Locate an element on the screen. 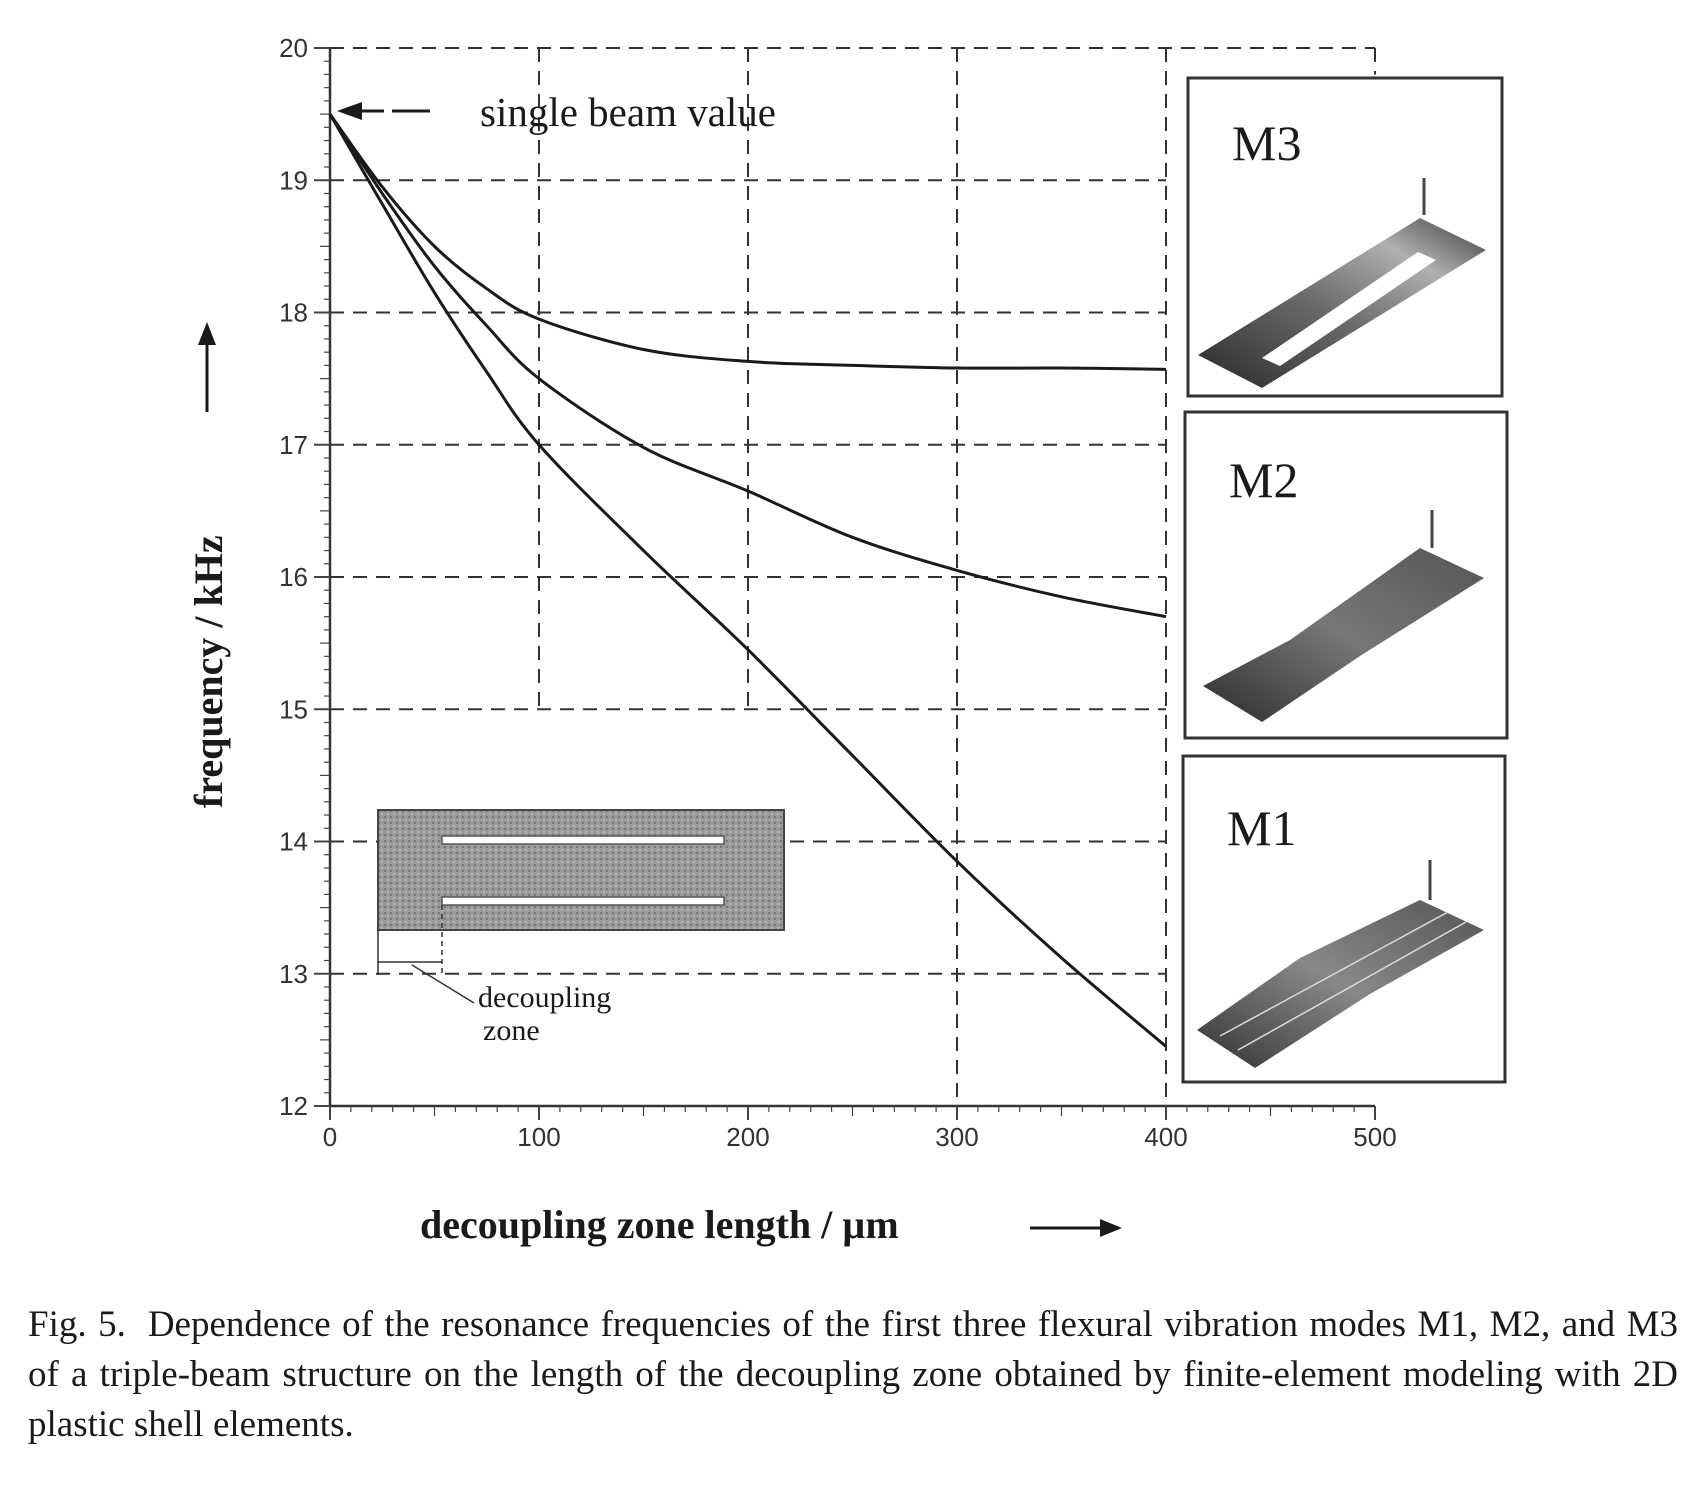 Image resolution: width=1703 pixels, height=1485 pixels. y-tick-label: 16 is located at coordinates (293, 577).